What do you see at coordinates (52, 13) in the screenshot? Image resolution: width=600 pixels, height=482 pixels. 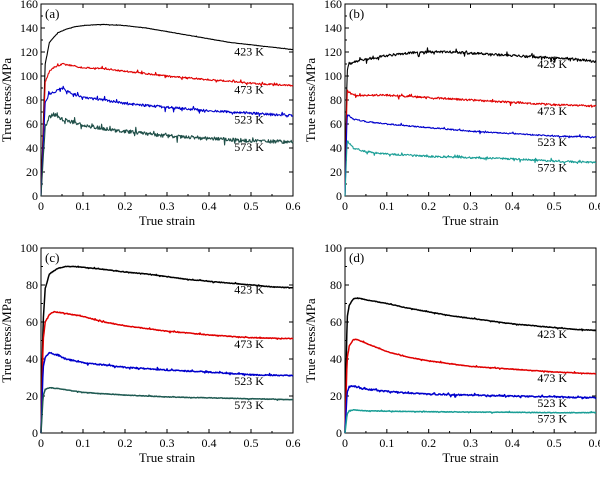 I see `panel-label: (a)` at bounding box center [52, 13].